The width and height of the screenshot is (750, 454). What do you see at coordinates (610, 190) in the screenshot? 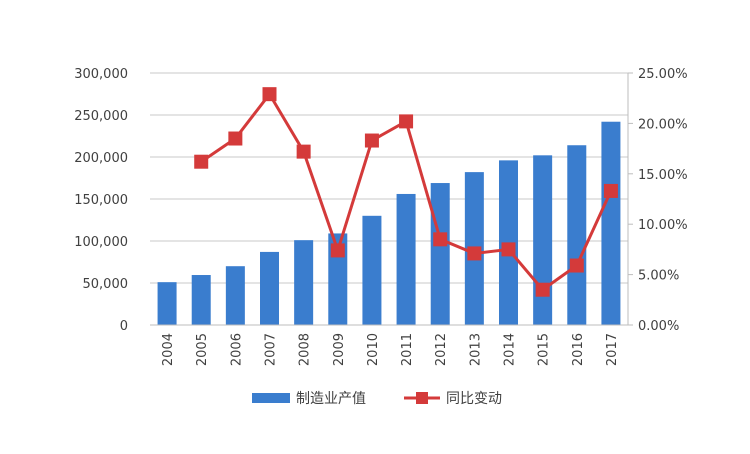
I see `line-point-2017` at bounding box center [610, 190].